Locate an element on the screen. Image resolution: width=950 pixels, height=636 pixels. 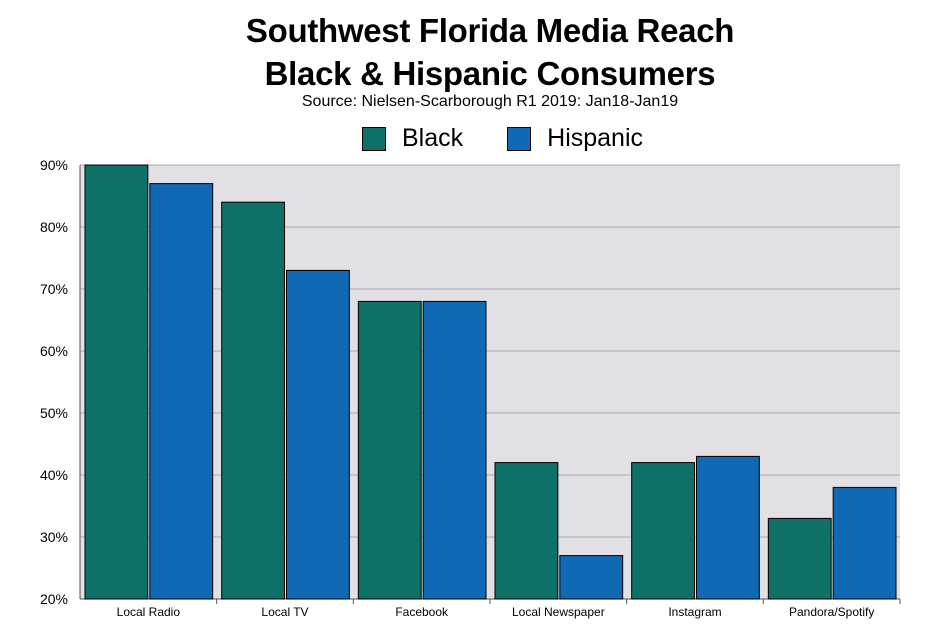
bar-black-local-newspaper is located at coordinates (526, 531).